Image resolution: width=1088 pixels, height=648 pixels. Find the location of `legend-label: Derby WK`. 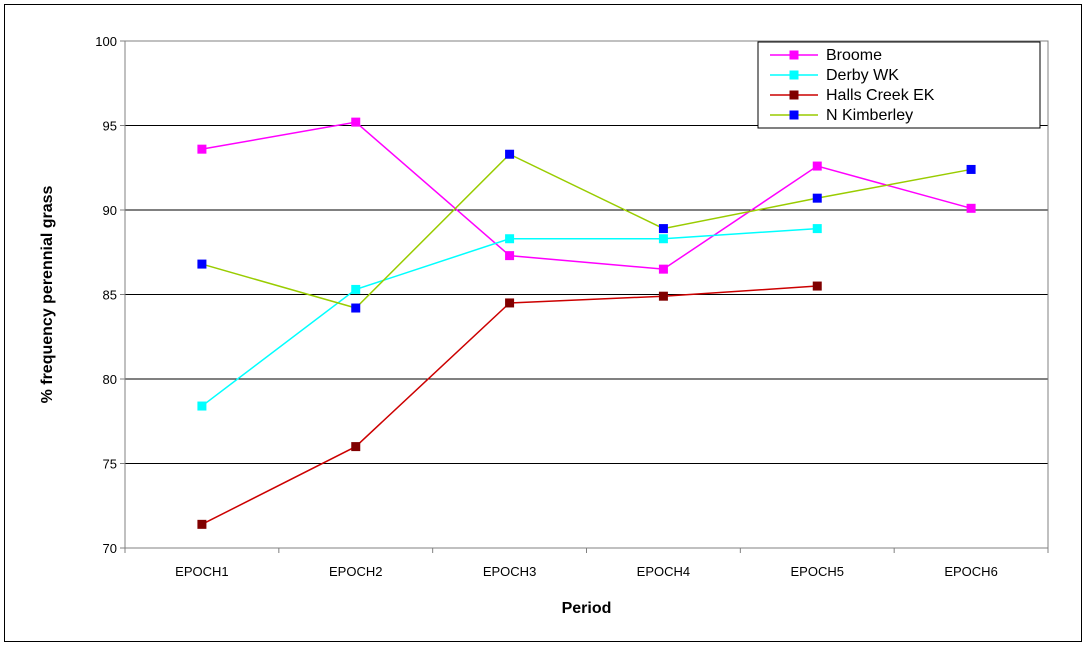

legend-label: Derby WK is located at coordinates (862, 75).